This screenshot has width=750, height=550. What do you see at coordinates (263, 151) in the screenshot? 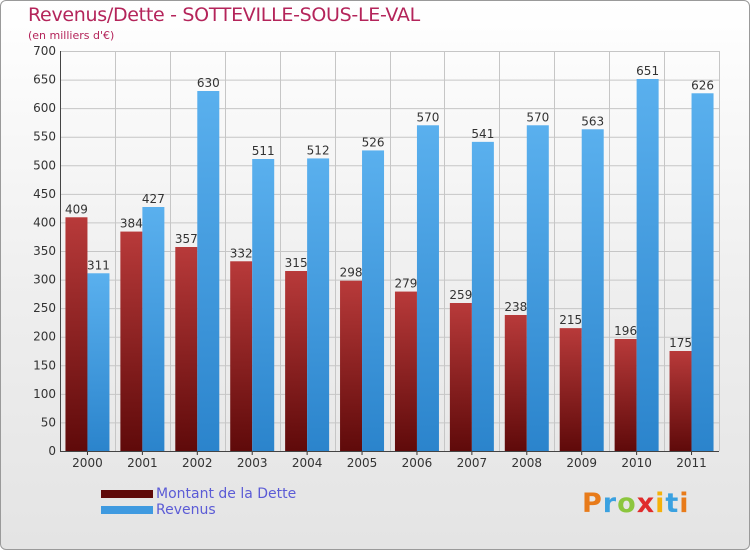
I see `revenue-value-label: 511` at bounding box center [263, 151].